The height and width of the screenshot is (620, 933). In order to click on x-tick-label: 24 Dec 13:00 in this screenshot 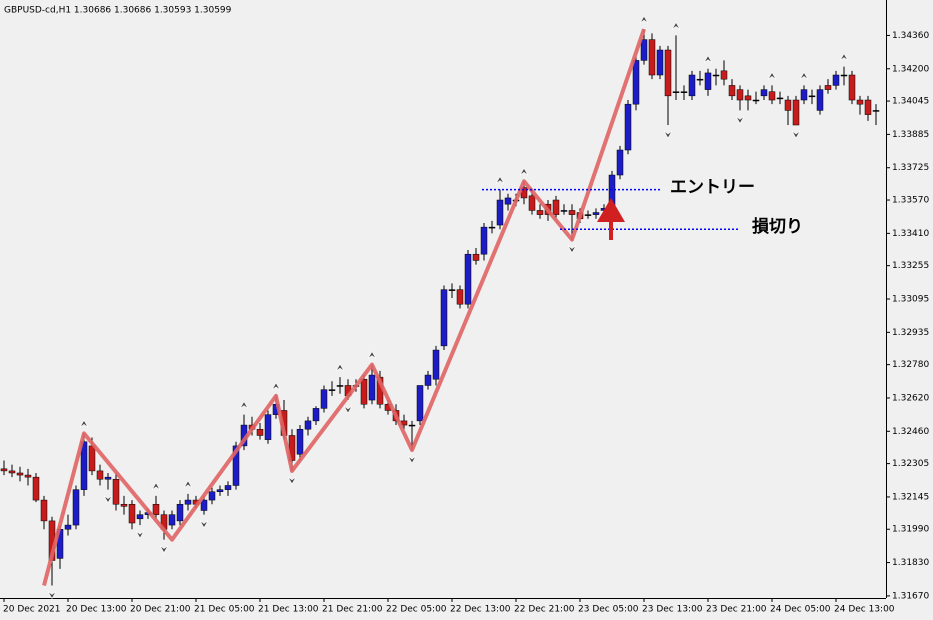, I will do `click(864, 610)`.